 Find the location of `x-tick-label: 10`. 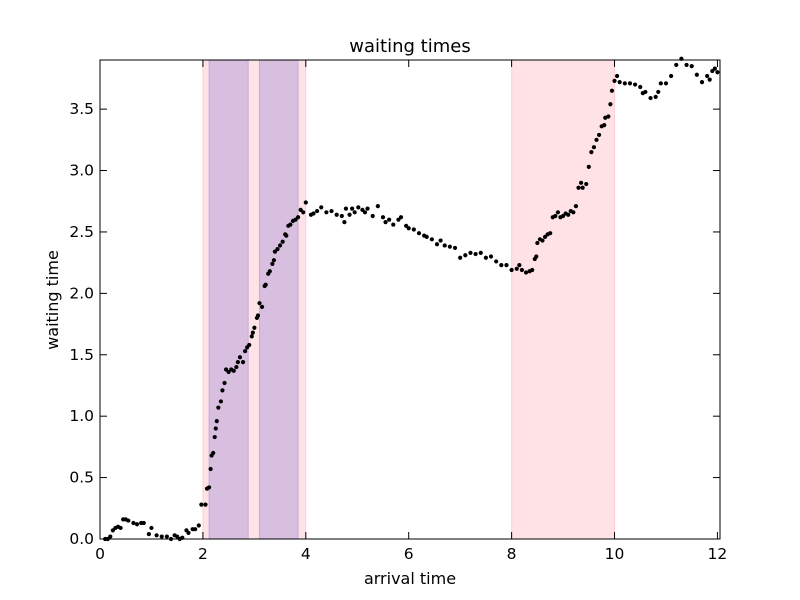

x-tick-label: 10 is located at coordinates (615, 554).